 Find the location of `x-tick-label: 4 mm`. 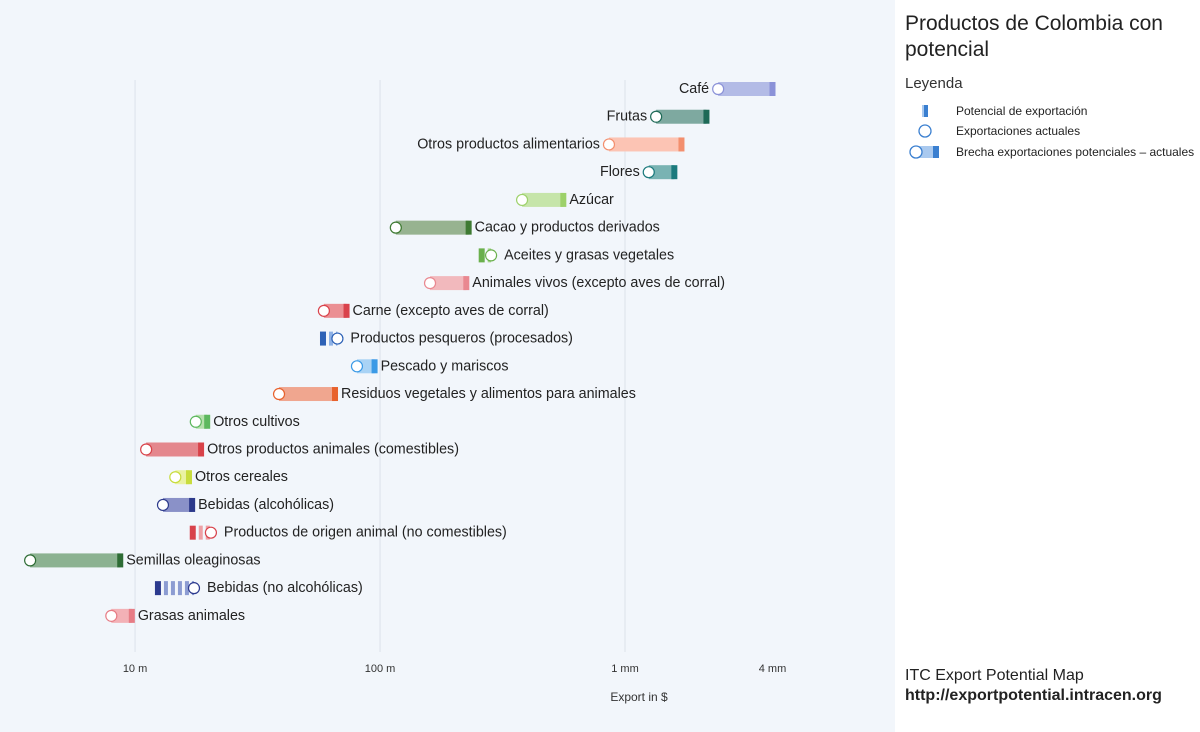

x-tick-label: 4 mm is located at coordinates (773, 669).